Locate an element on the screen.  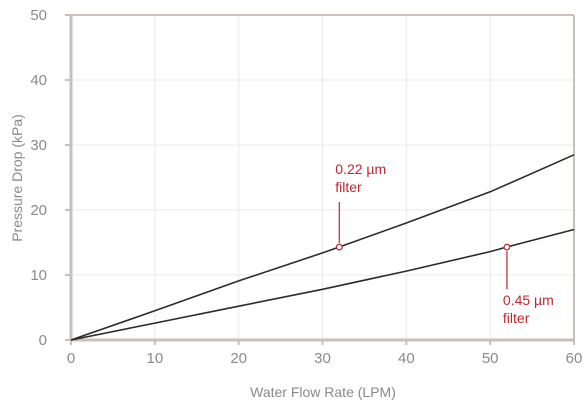
x-tick-label: 20 is located at coordinates (238, 358).